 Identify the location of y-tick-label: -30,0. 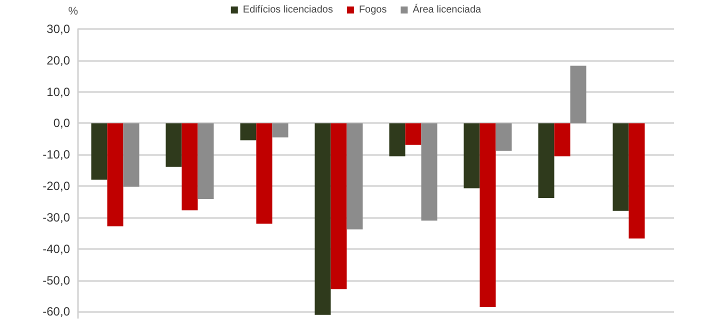
(56, 217).